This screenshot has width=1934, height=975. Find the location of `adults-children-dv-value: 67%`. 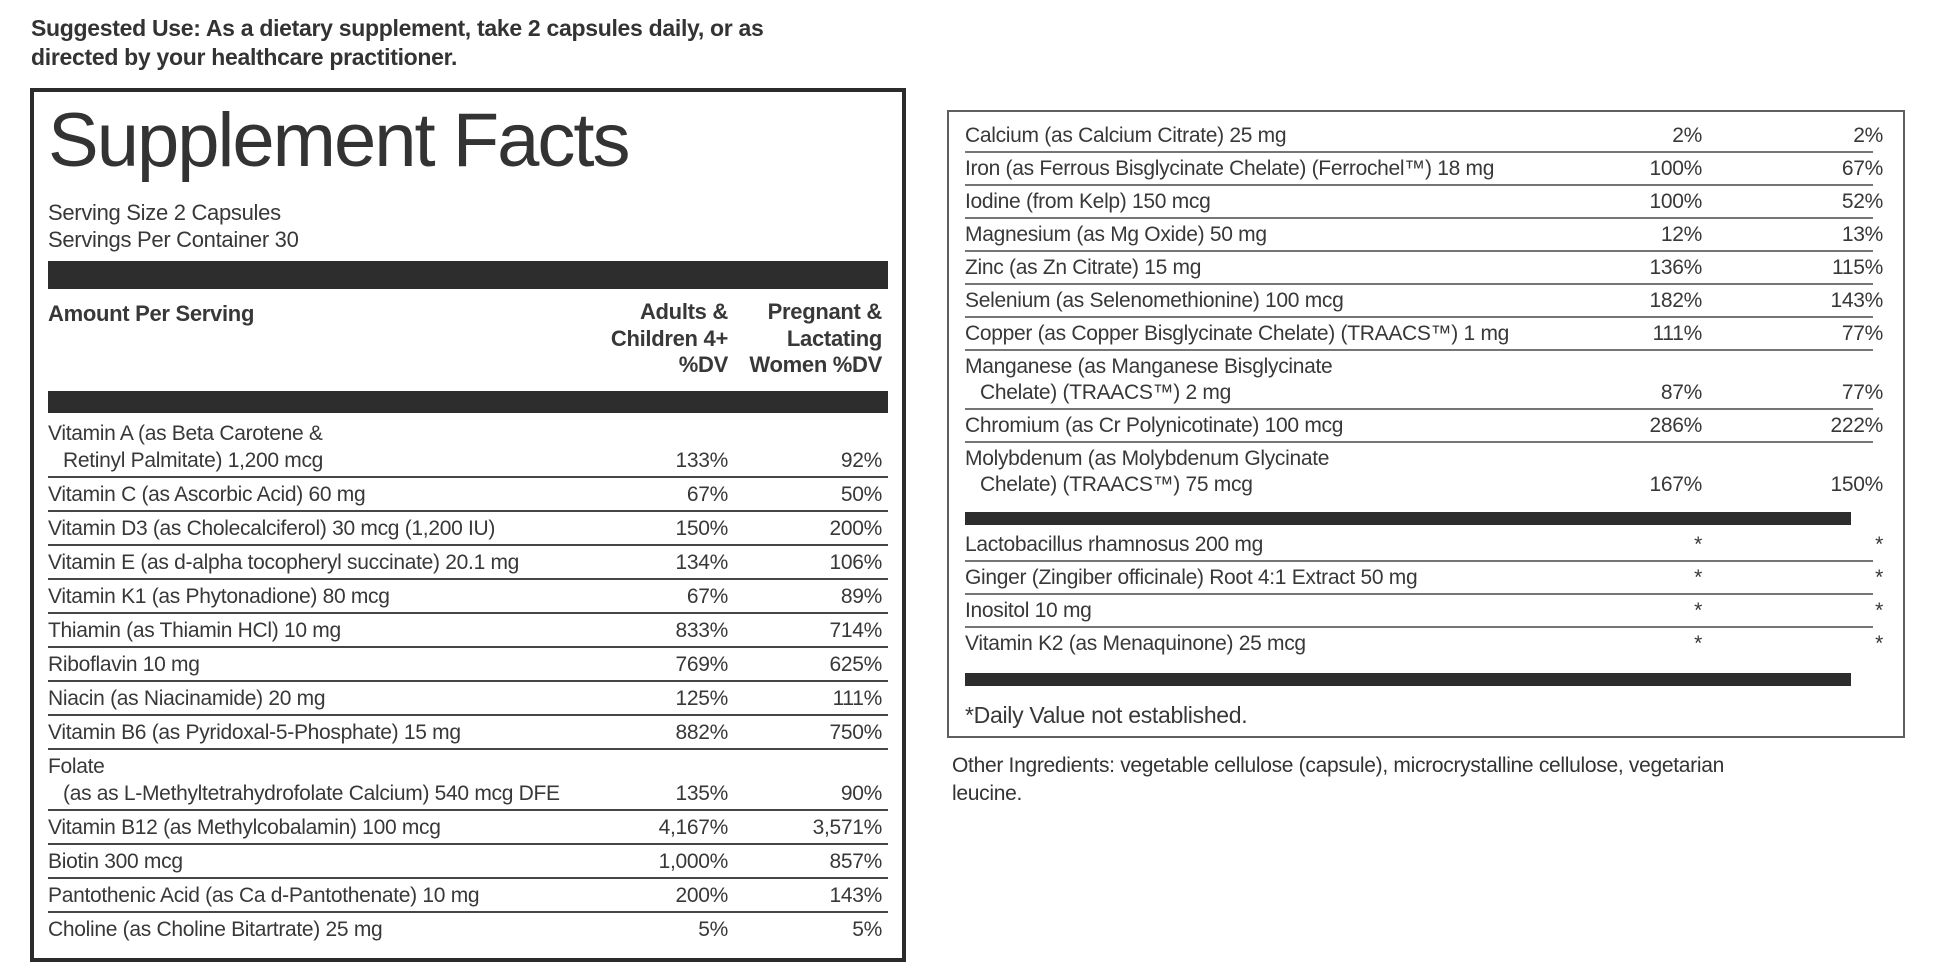

adults-children-dv-value: 67% is located at coordinates (707, 597).